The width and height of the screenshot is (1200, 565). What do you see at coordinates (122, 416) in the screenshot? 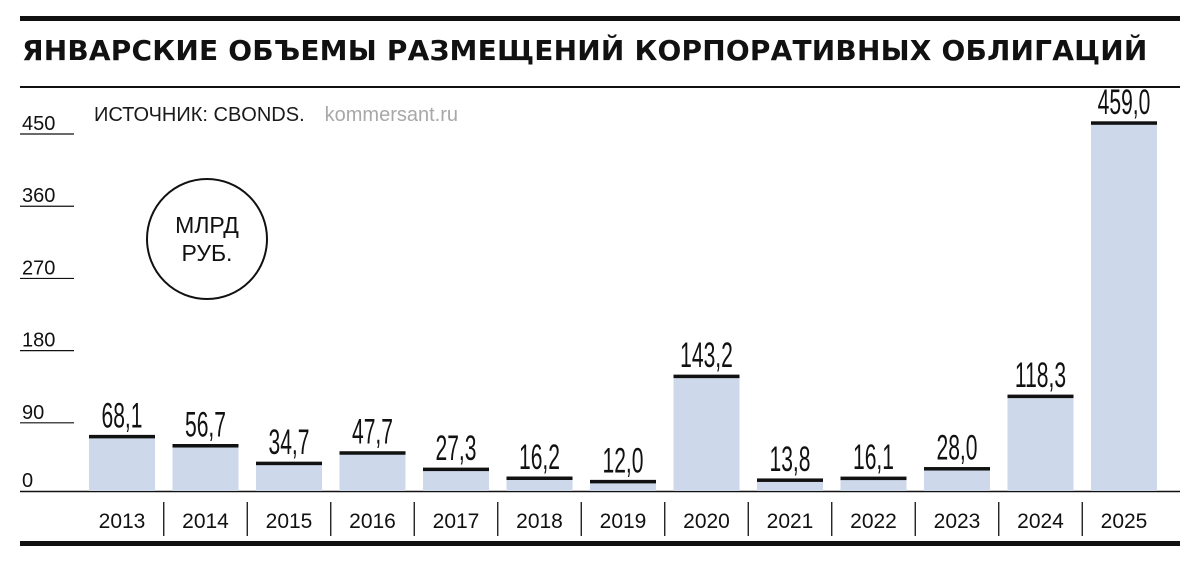
I see `value-label: 68,1` at bounding box center [122, 416].